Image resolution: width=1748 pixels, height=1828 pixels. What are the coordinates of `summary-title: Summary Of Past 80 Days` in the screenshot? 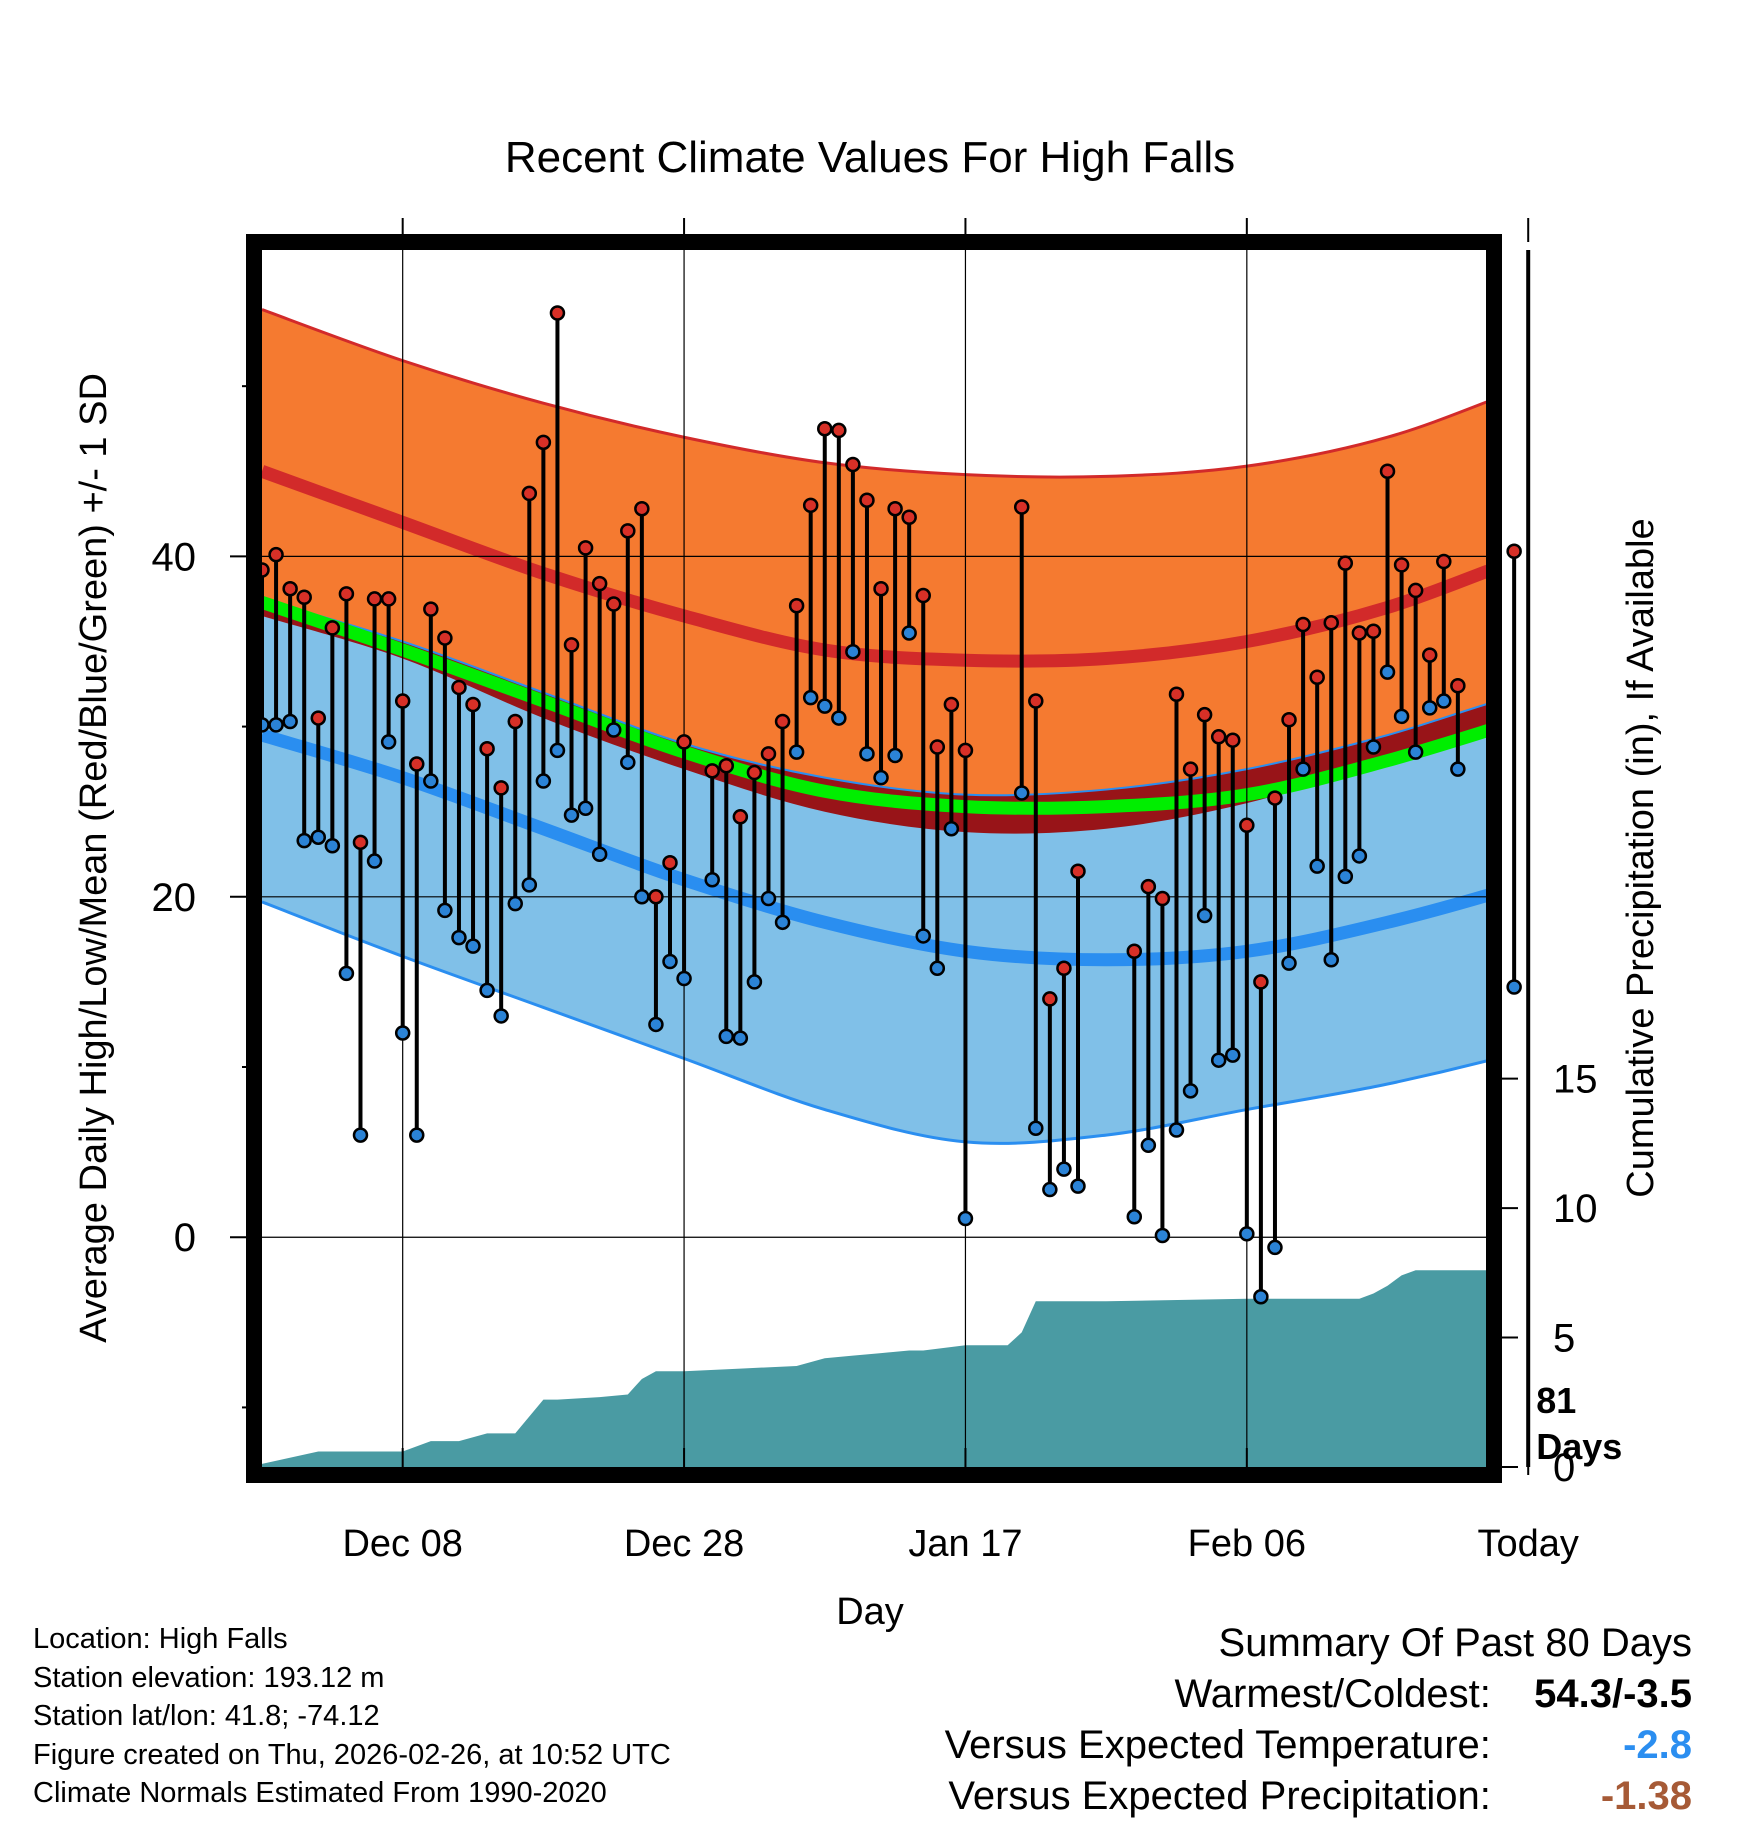 It's located at (1455, 1643).